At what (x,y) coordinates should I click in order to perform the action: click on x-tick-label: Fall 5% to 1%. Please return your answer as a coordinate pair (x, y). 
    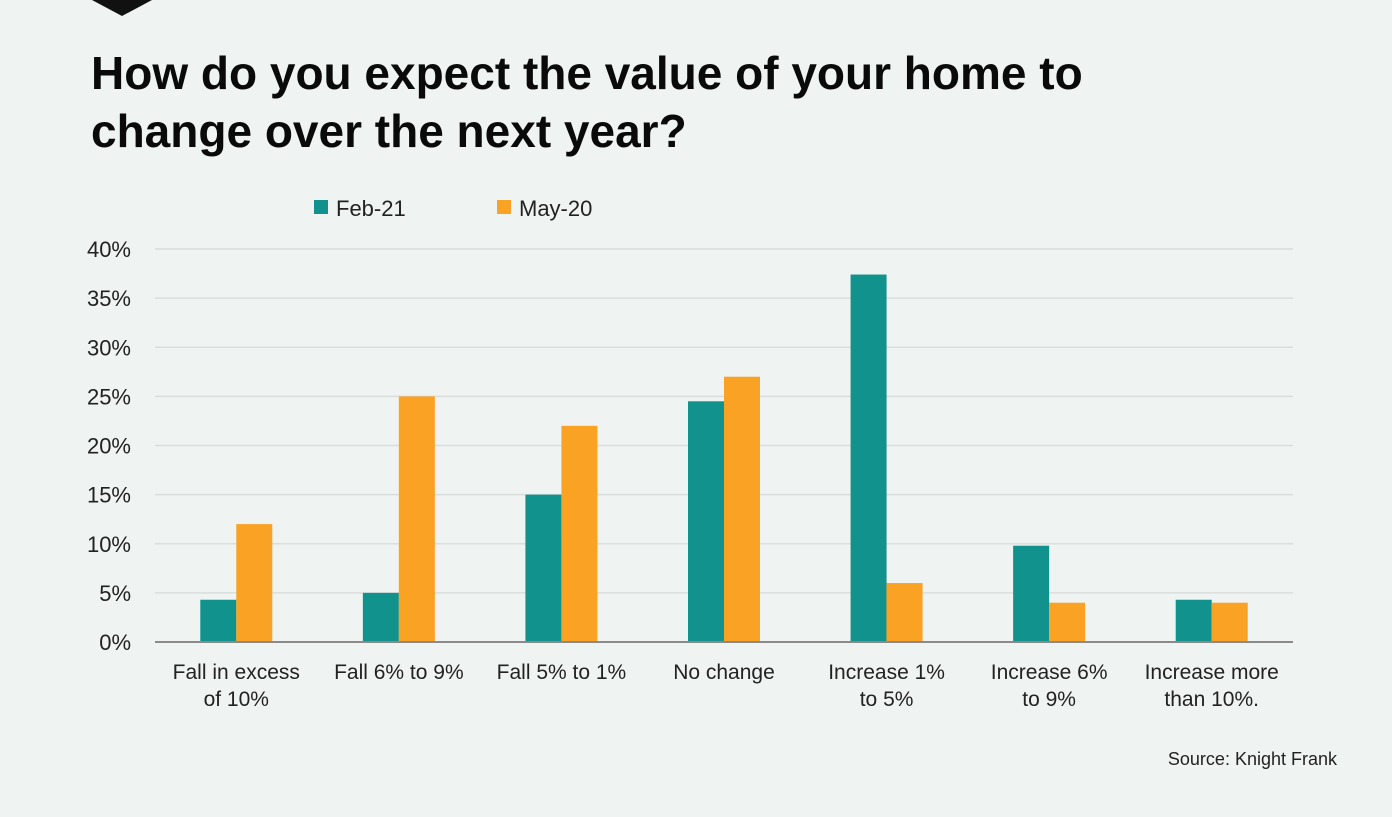
    Looking at the image, I should click on (562, 672).